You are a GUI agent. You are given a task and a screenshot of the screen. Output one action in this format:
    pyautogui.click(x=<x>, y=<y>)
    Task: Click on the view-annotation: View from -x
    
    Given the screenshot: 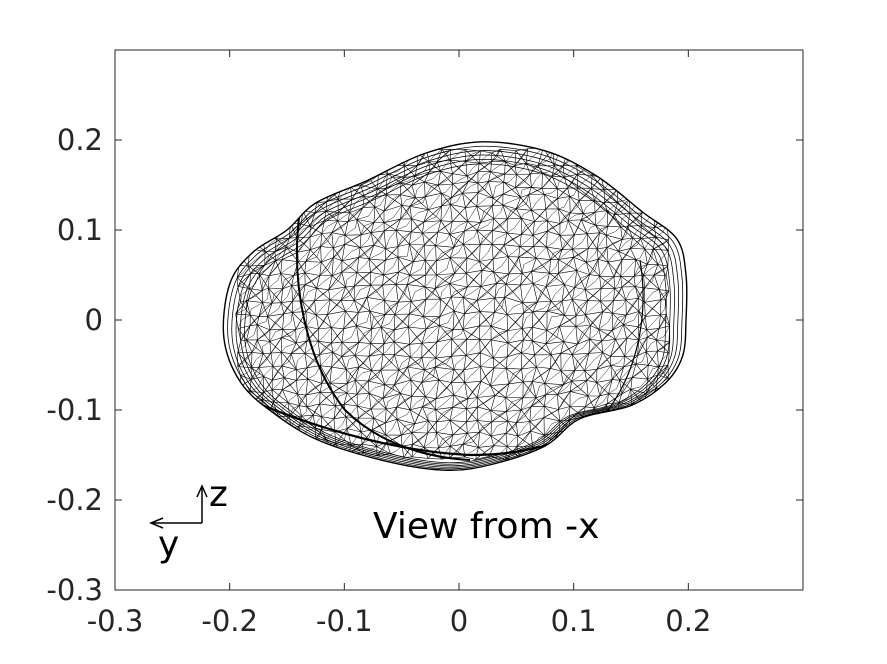 What is the action you would take?
    pyautogui.click(x=486, y=526)
    